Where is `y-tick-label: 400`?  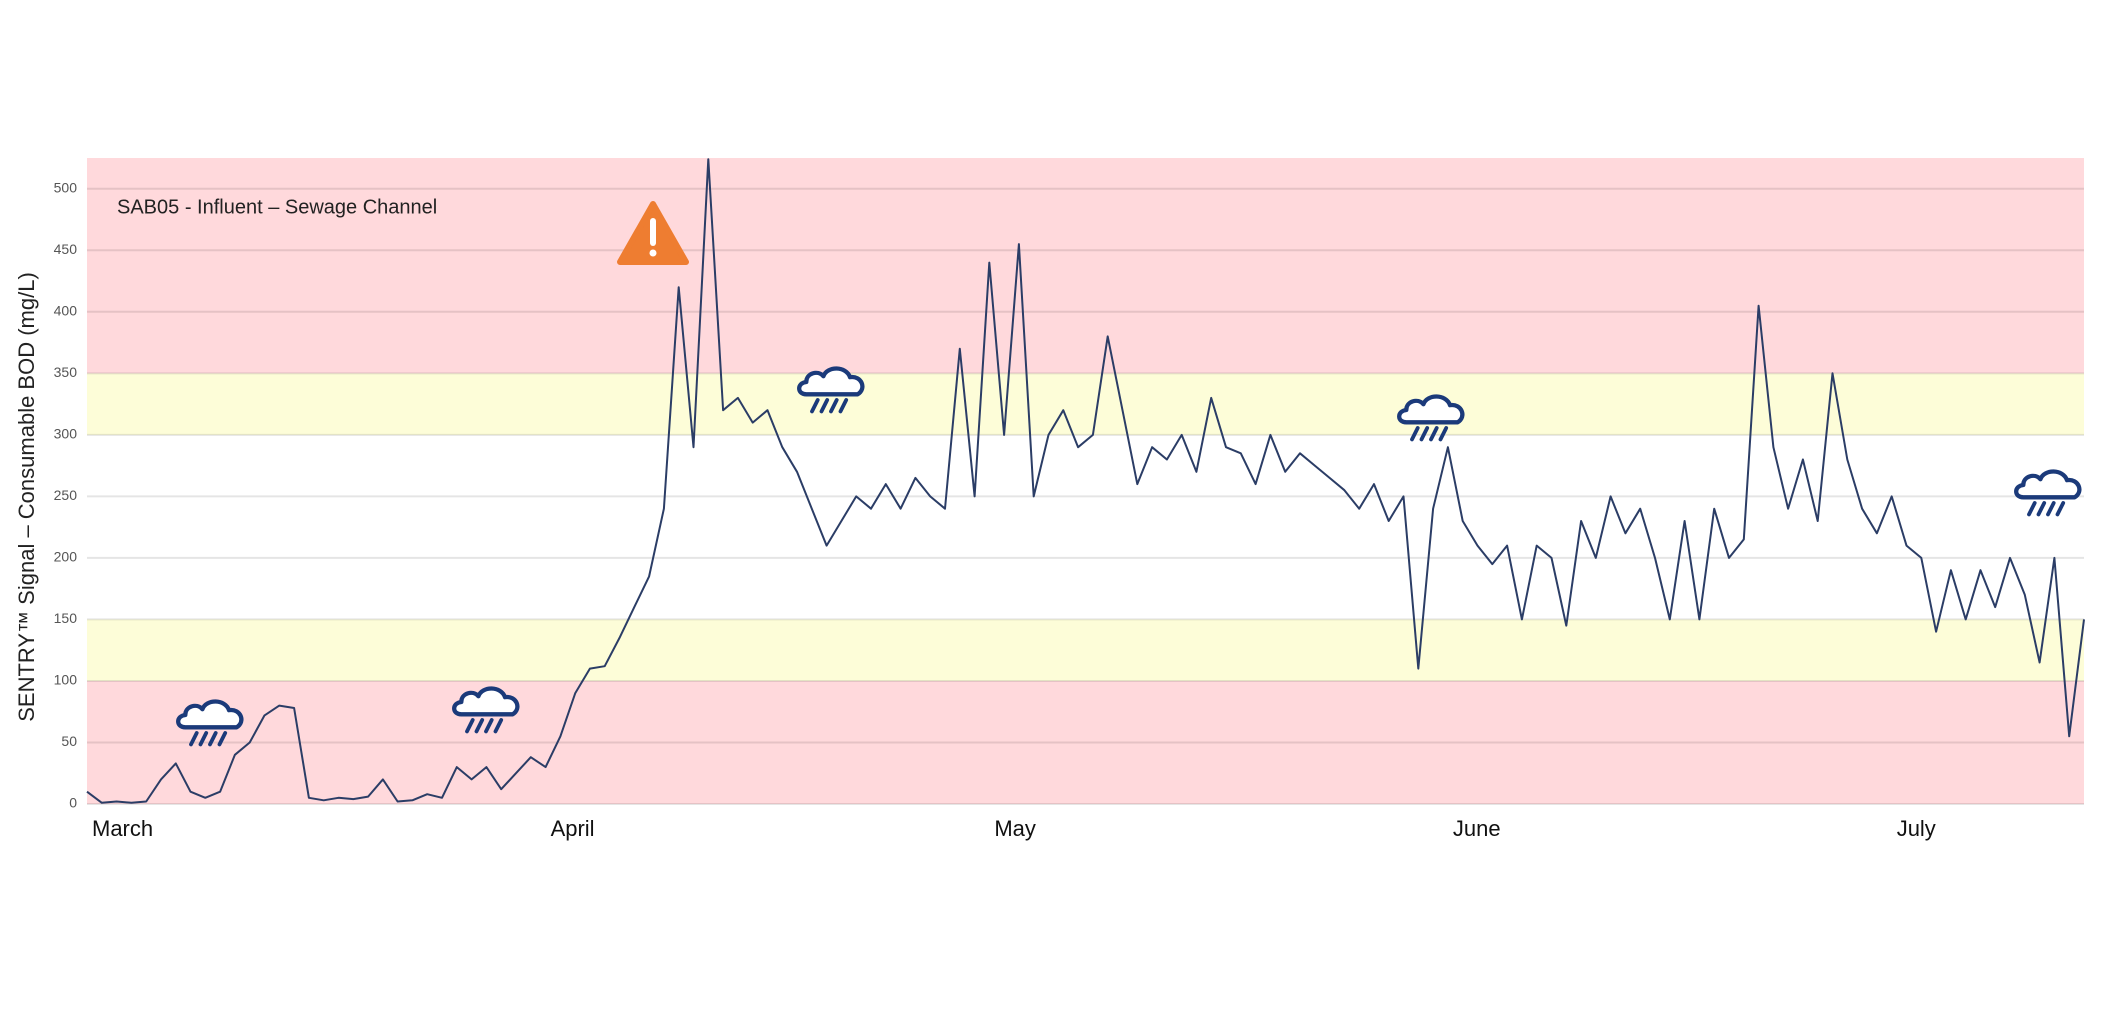 y-tick-label: 400 is located at coordinates (66, 311).